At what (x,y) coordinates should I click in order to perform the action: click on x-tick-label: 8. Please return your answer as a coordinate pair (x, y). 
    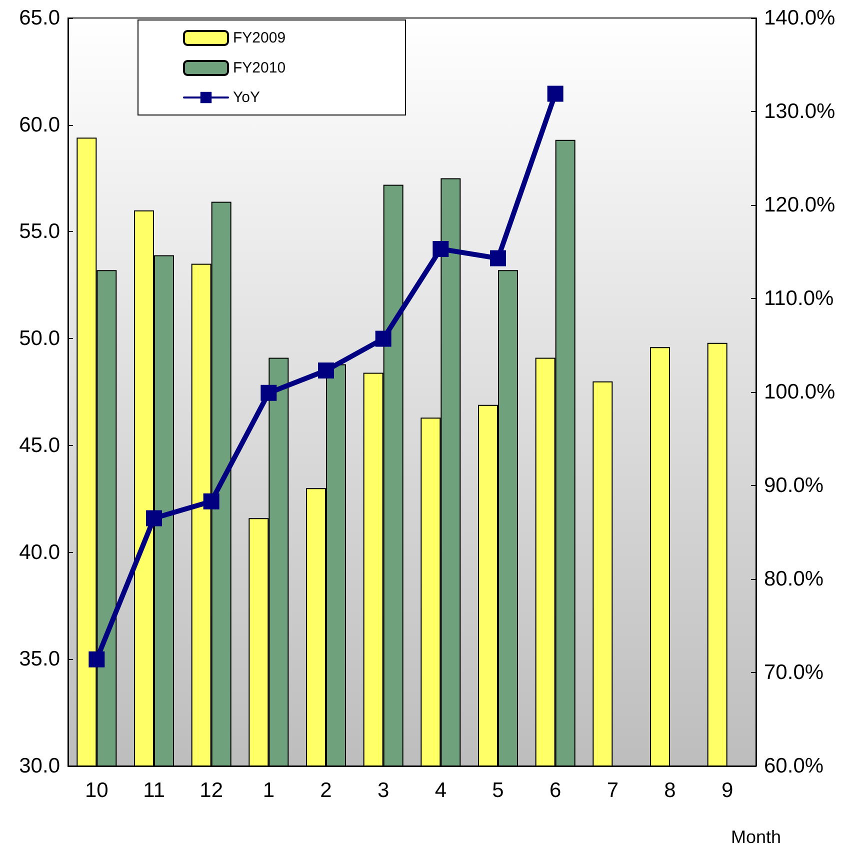
    Looking at the image, I should click on (670, 790).